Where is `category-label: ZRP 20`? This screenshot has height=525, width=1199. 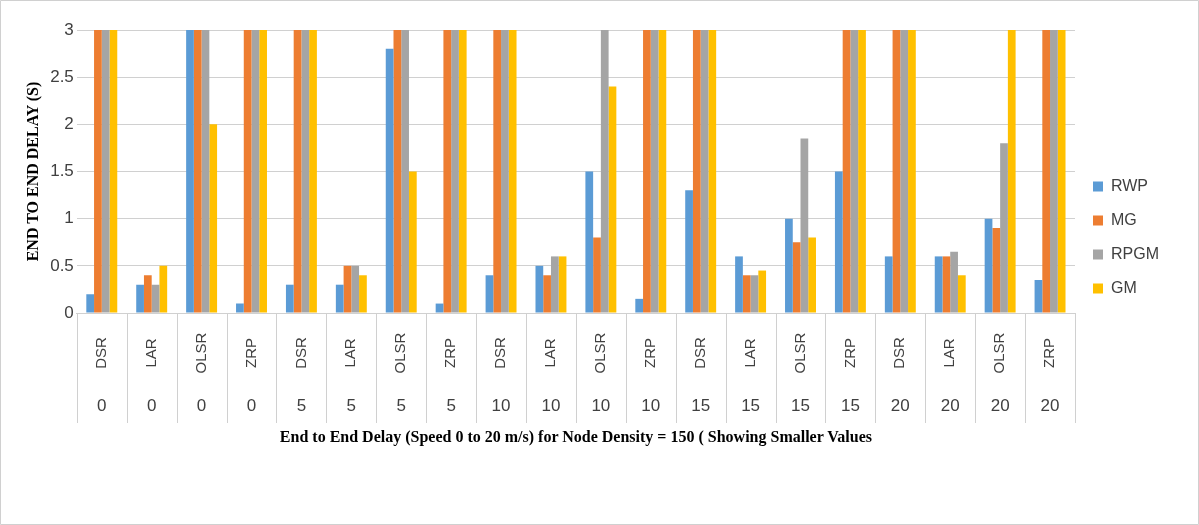 category-label: ZRP 20 is located at coordinates (1050, 376).